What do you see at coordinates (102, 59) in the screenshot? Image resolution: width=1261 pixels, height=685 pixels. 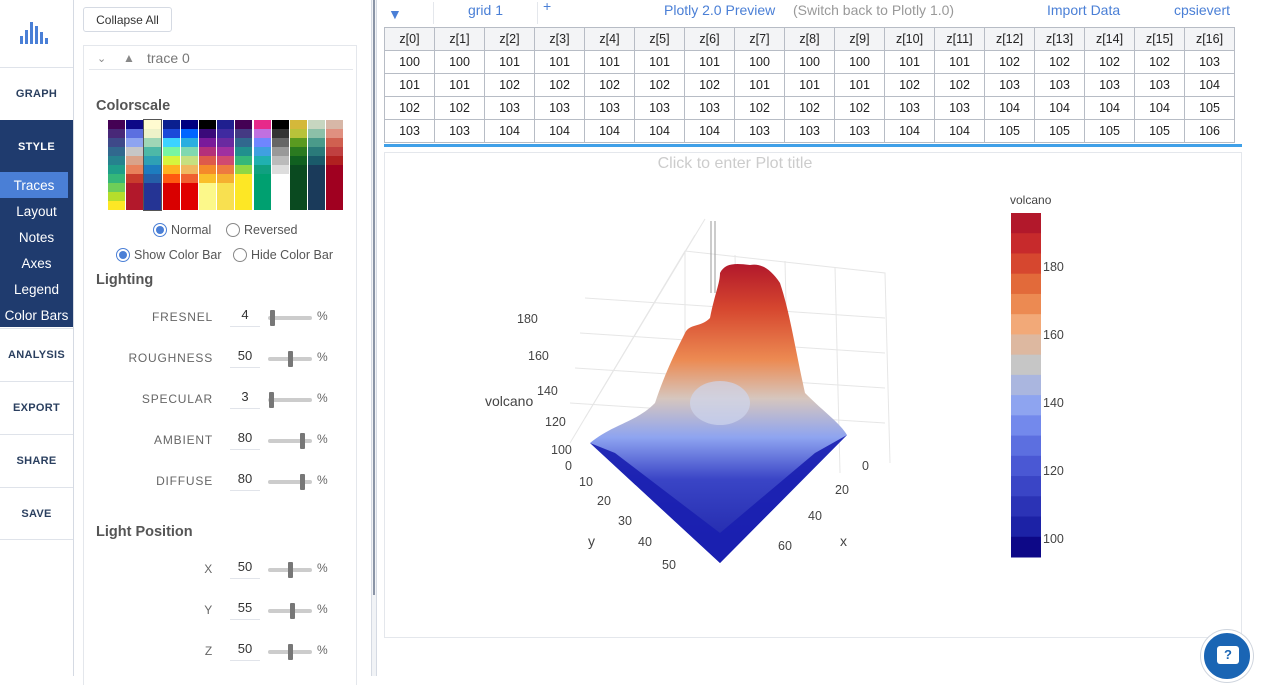 I see `chevron-down-icon: ⌄` at bounding box center [102, 59].